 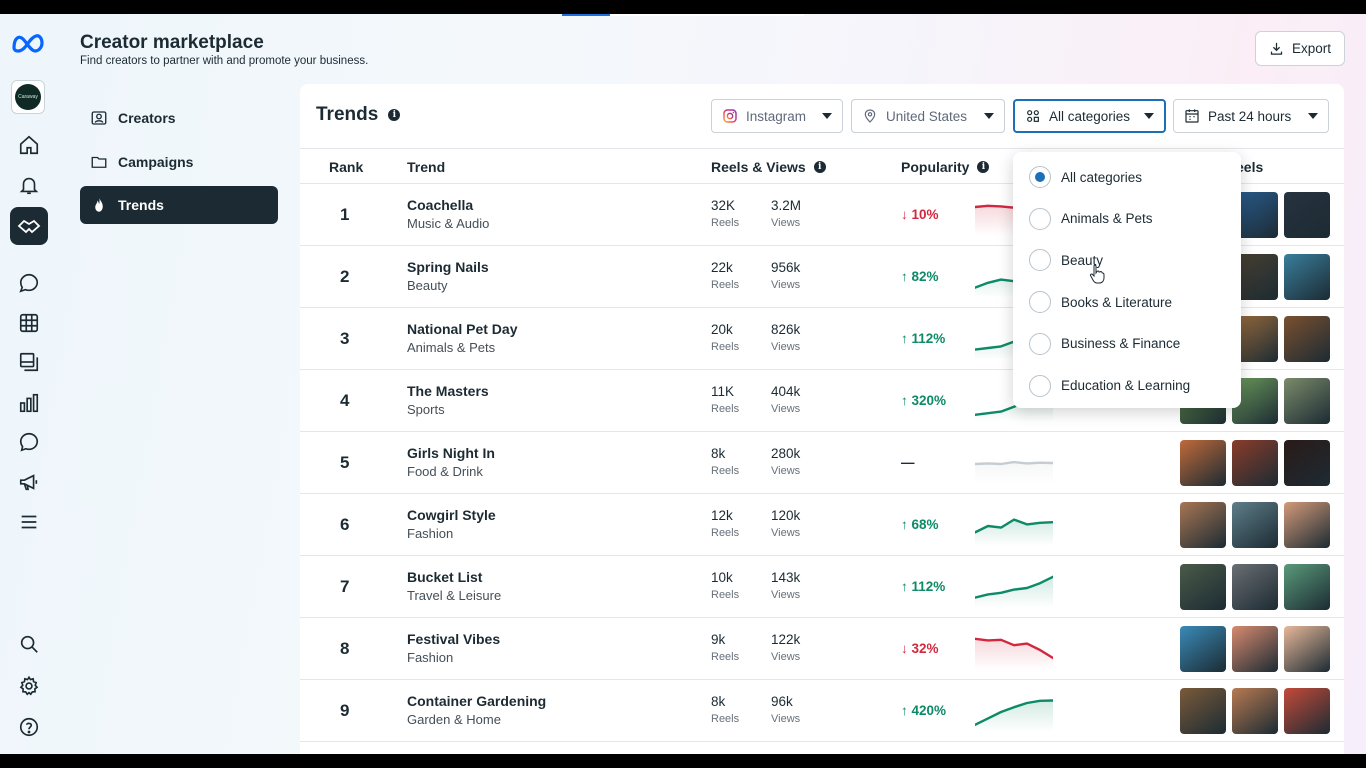 I want to click on category-option: Business & Finance, so click(x=1104, y=344).